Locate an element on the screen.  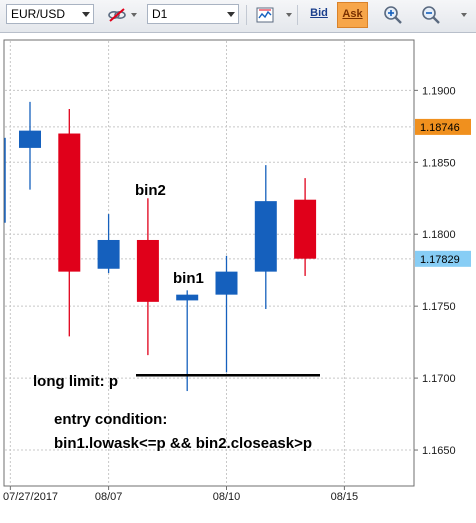
symbol-select: EUR/USD is located at coordinates (50, 14).